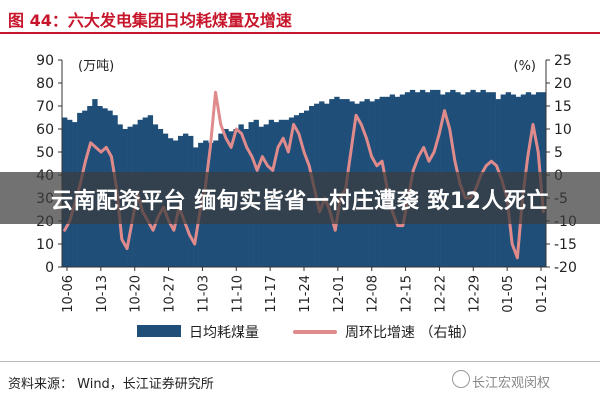  Describe the element at coordinates (136, 294) in the screenshot. I see `x-tick-label: 10-20` at that location.